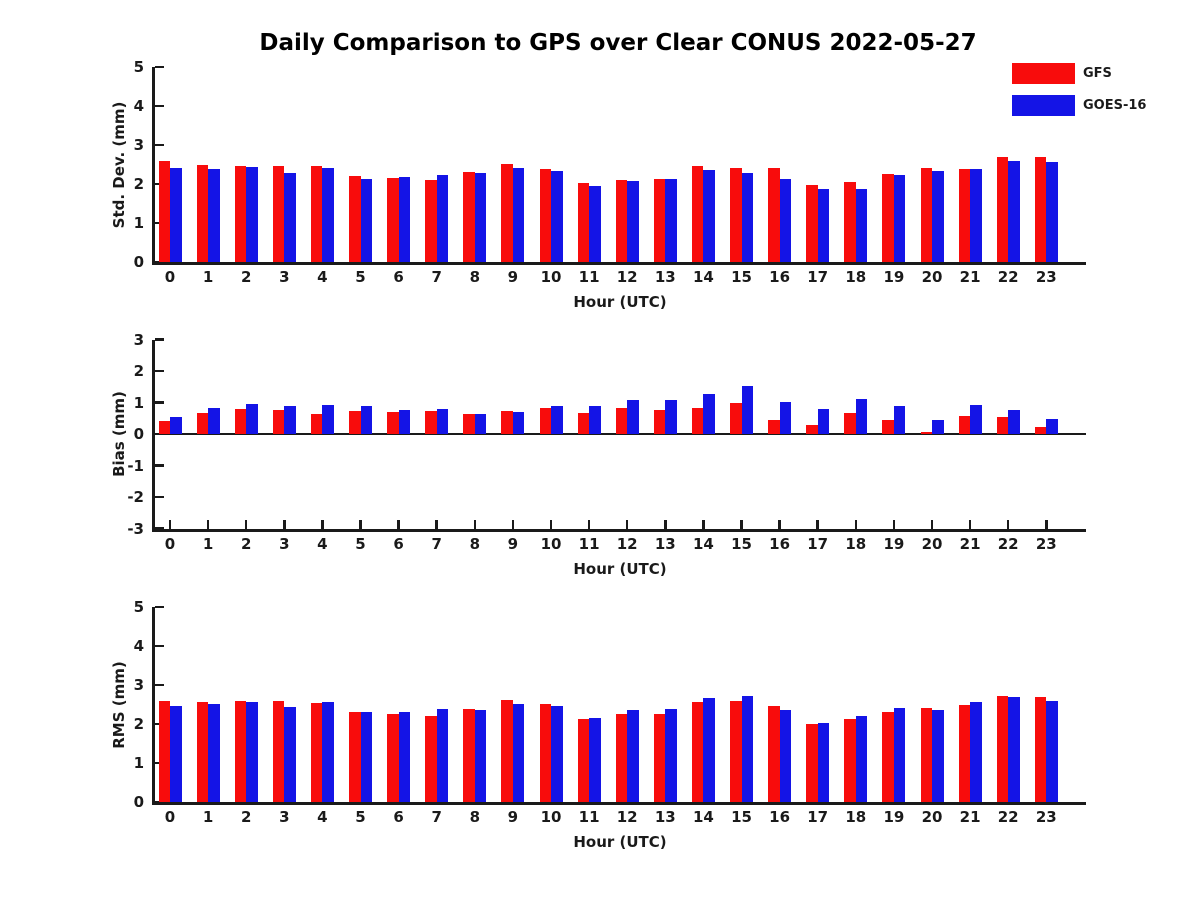 The width and height of the screenshot is (1200, 900). Describe the element at coordinates (328, 419) in the screenshot. I see `bar-goes-16-h4` at that location.